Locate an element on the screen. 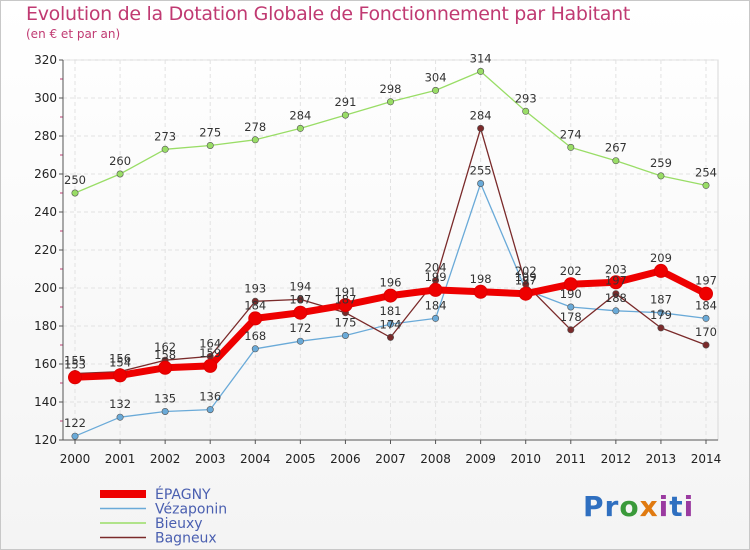 This screenshot has width=750, height=550. y-tick-label: 300 is located at coordinates (45, 98).